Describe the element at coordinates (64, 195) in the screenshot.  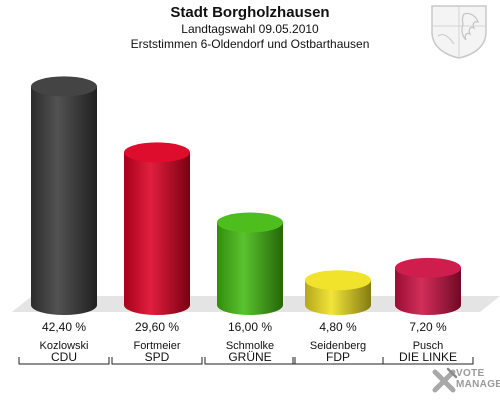
I see `bar-cdu` at that location.